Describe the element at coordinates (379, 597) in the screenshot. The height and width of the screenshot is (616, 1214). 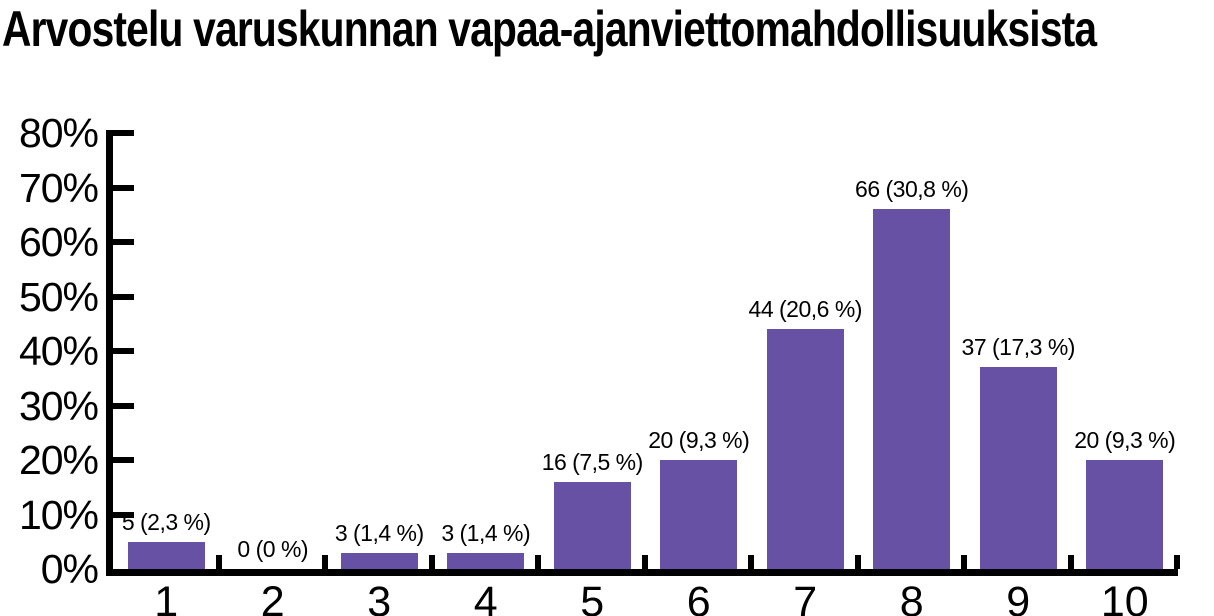
I see `x-tick-label: 3` at that location.